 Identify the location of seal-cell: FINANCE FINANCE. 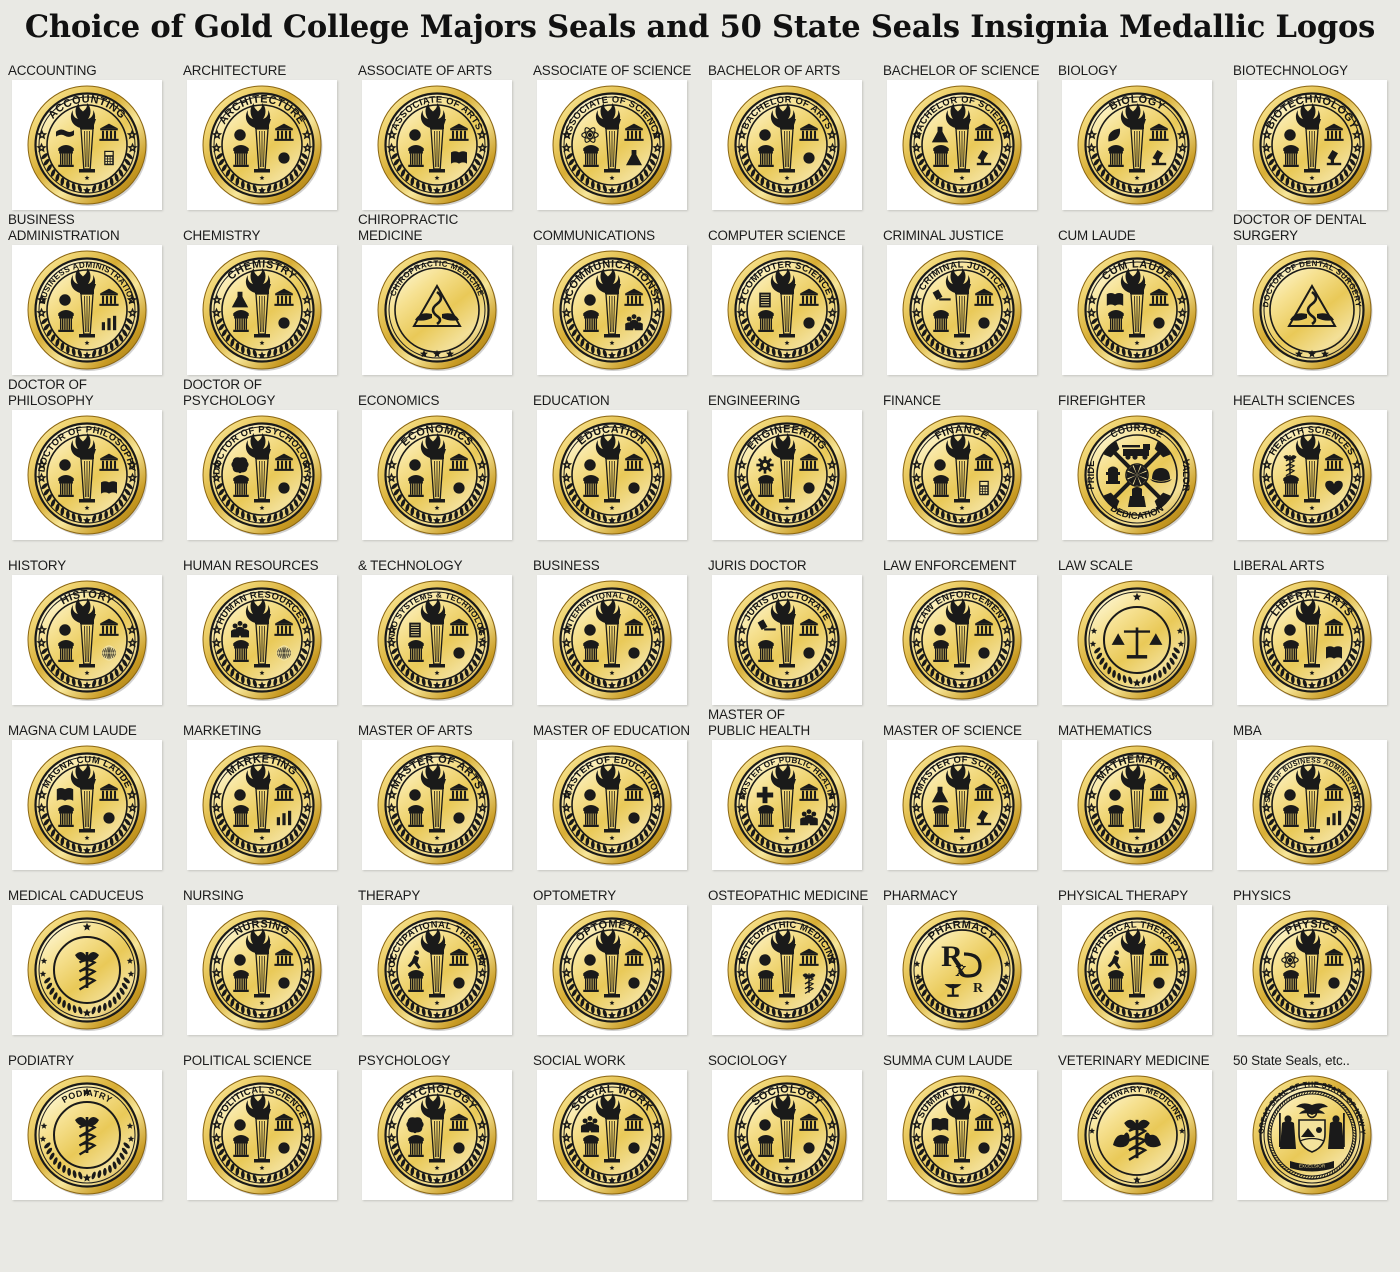
(970, 462).